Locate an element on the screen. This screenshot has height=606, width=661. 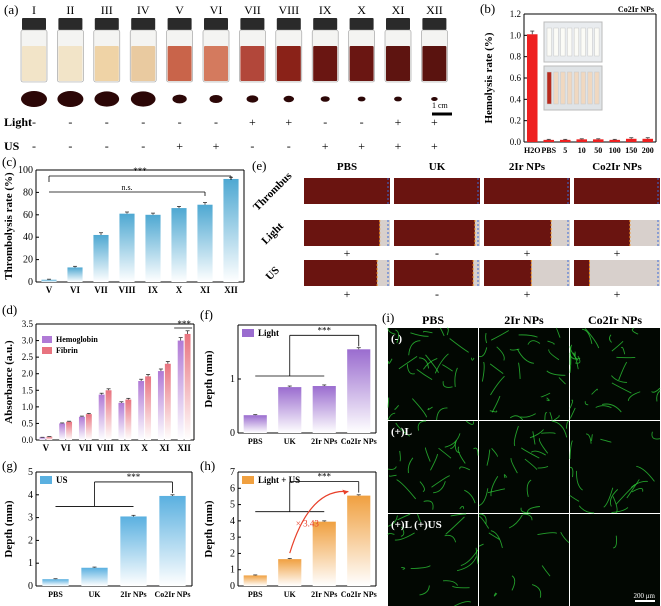
panel-letter-a: (a) is located at coordinates (11, 9).